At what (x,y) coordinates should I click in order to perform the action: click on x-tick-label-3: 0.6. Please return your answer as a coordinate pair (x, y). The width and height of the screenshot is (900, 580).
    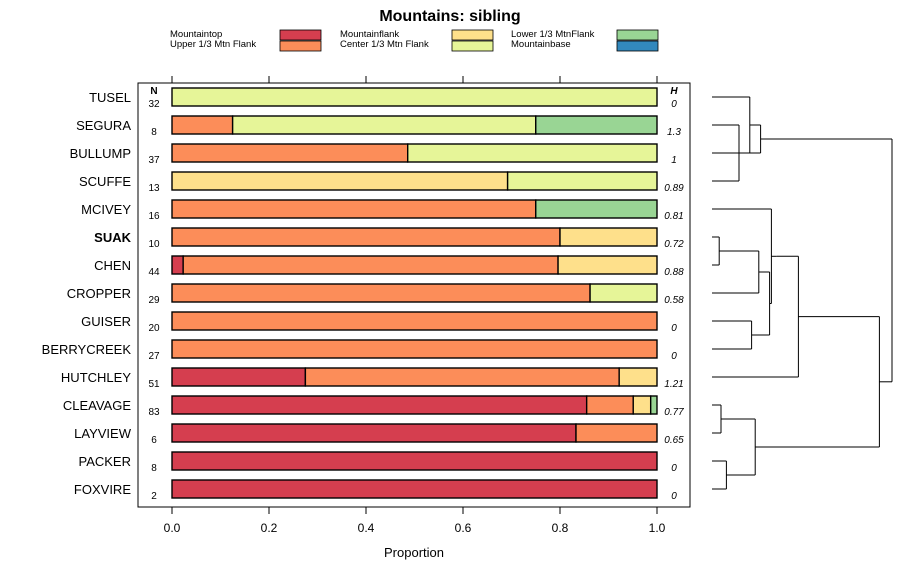
    Looking at the image, I should click on (463, 528).